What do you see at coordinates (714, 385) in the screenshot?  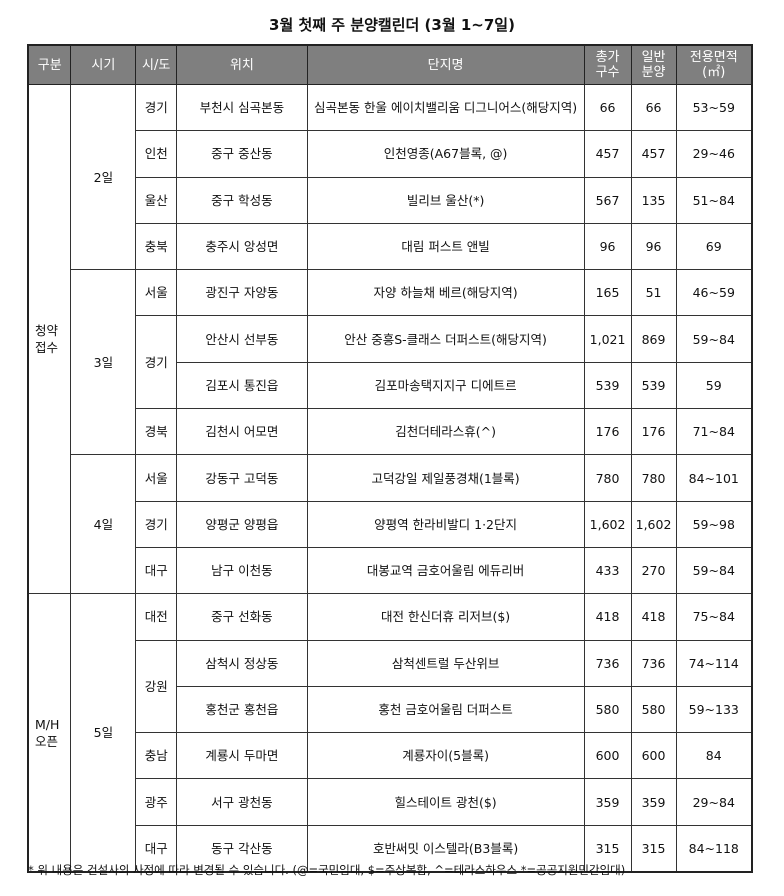 I see `area-cell: 59` at bounding box center [714, 385].